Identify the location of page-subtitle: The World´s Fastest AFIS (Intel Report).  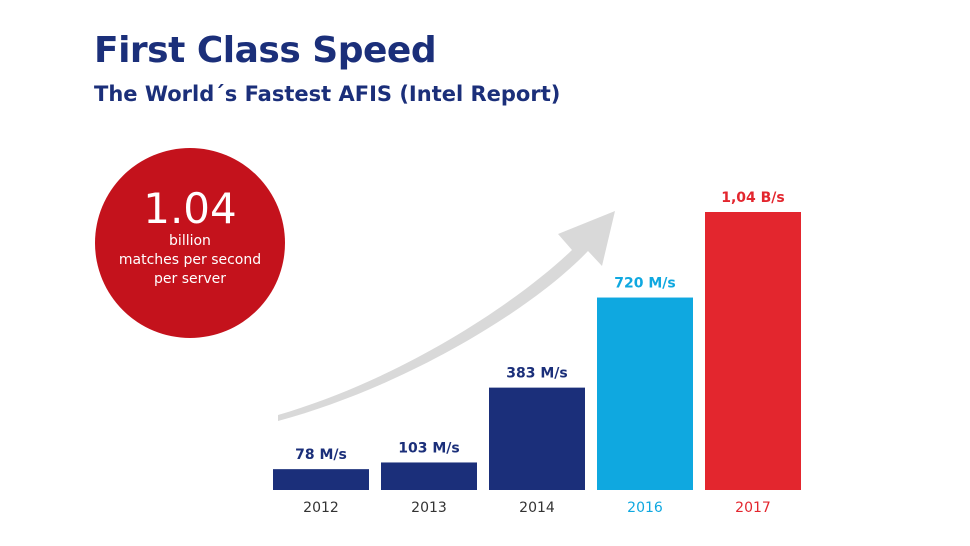
(327, 94).